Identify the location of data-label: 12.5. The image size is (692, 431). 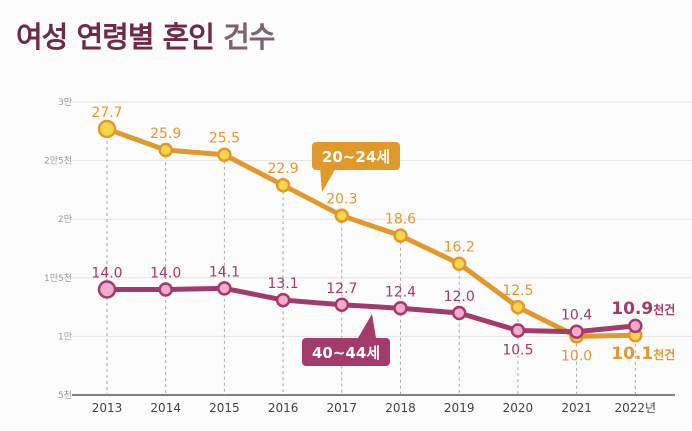
(517, 291).